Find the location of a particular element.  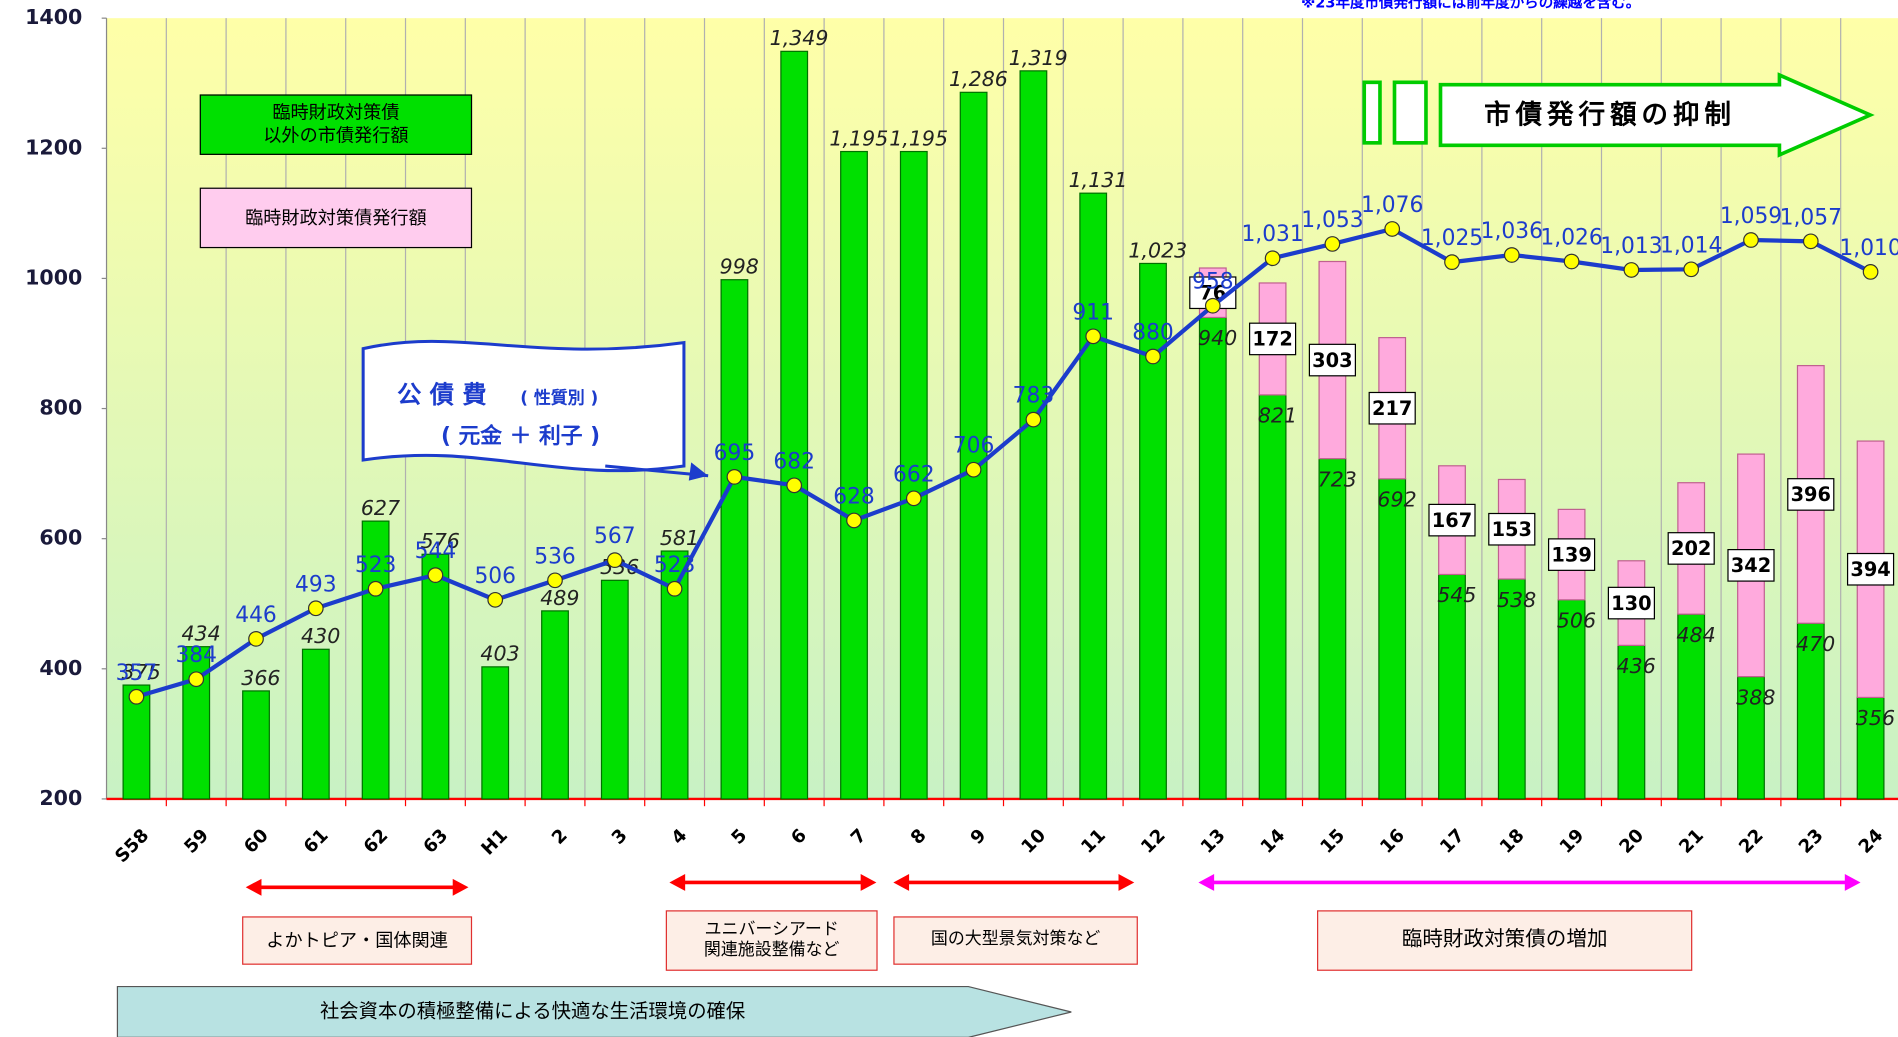

bar-label: 434 is located at coordinates (200, 634).